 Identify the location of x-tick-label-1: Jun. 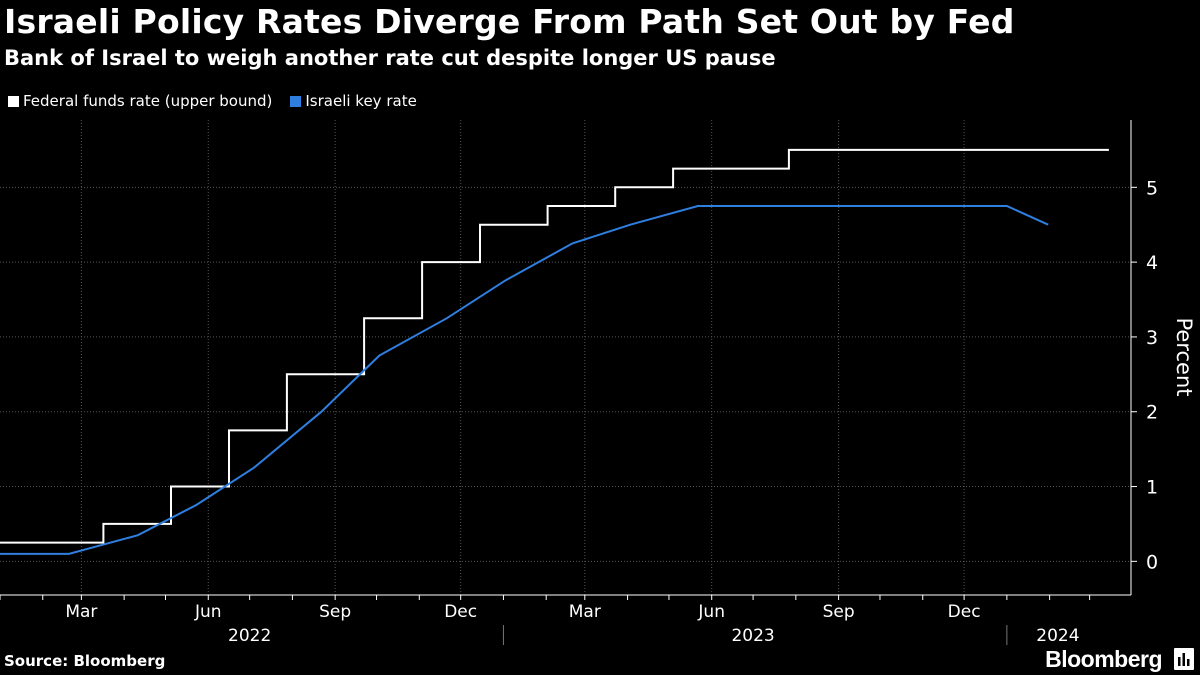
(208, 612).